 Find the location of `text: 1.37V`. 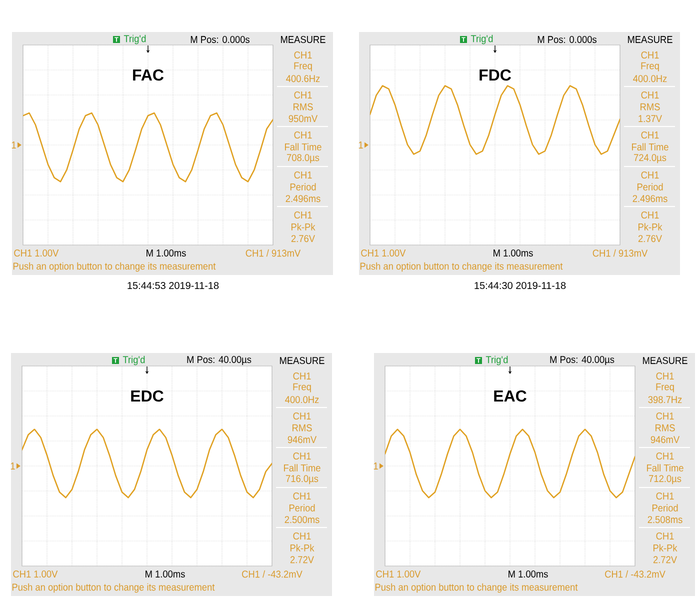

text: 1.37V is located at coordinates (650, 118).